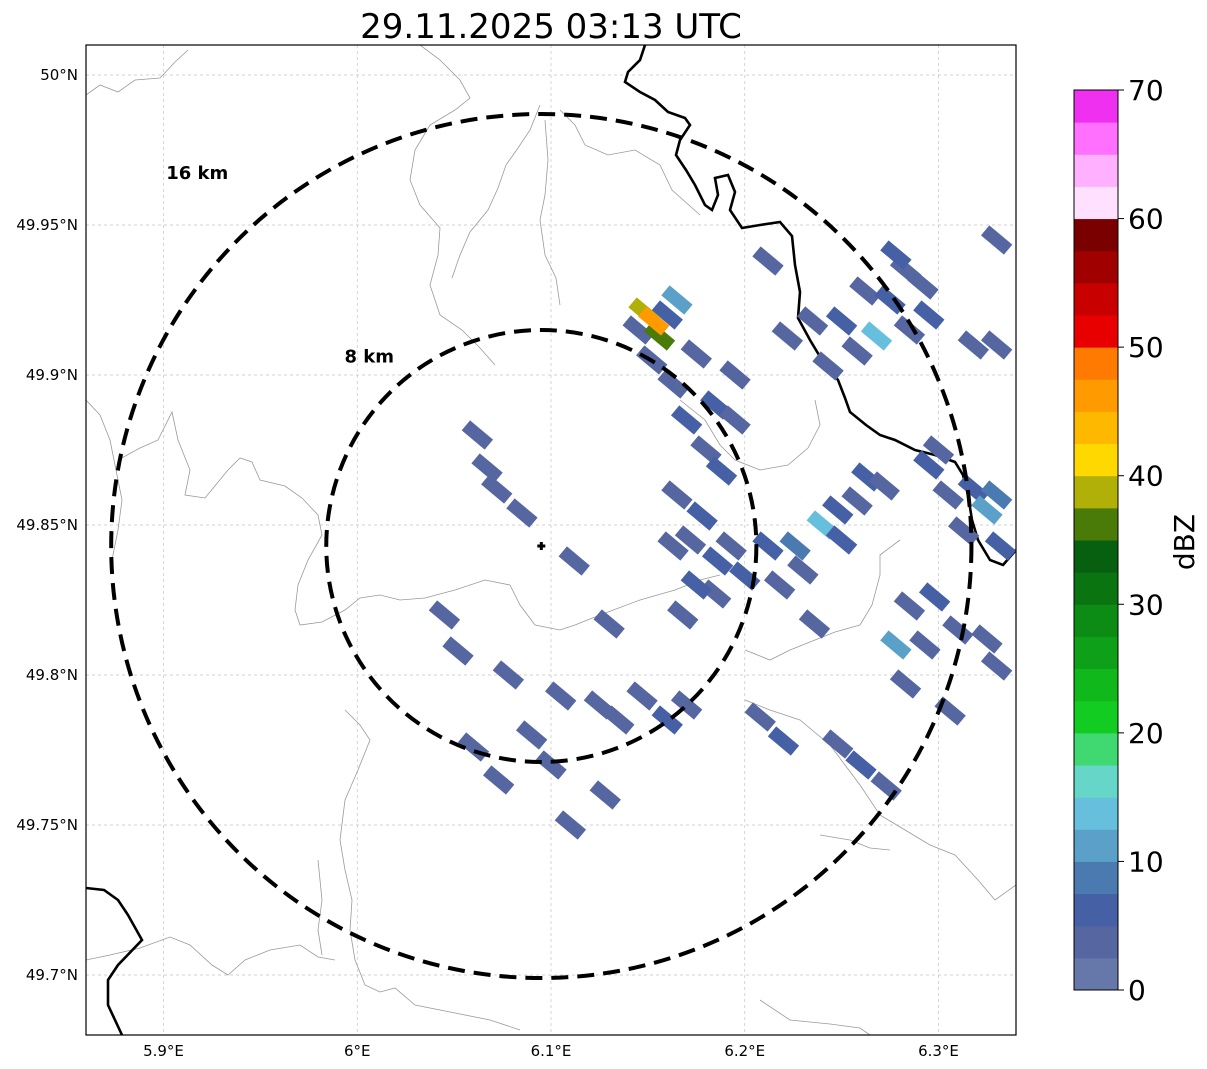  I want to click on colorbar-unit-label: dBZ, so click(1184, 542).